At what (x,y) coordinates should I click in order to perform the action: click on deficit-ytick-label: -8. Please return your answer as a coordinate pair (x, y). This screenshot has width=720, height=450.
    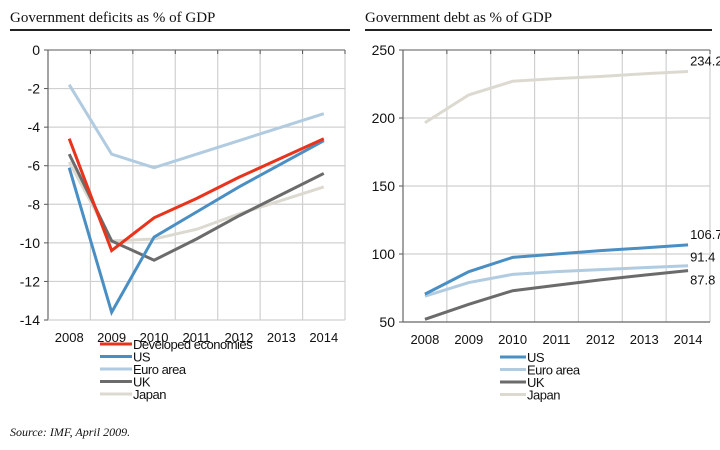
    Looking at the image, I should click on (34, 204).